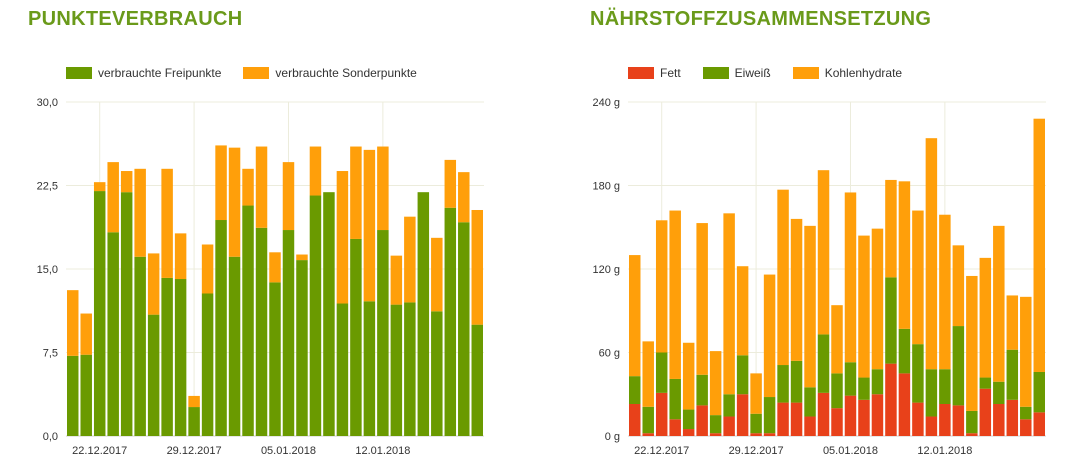 Image resolution: width=1070 pixels, height=474 pixels. I want to click on legend-swatch-freipunkte, so click(79, 73).